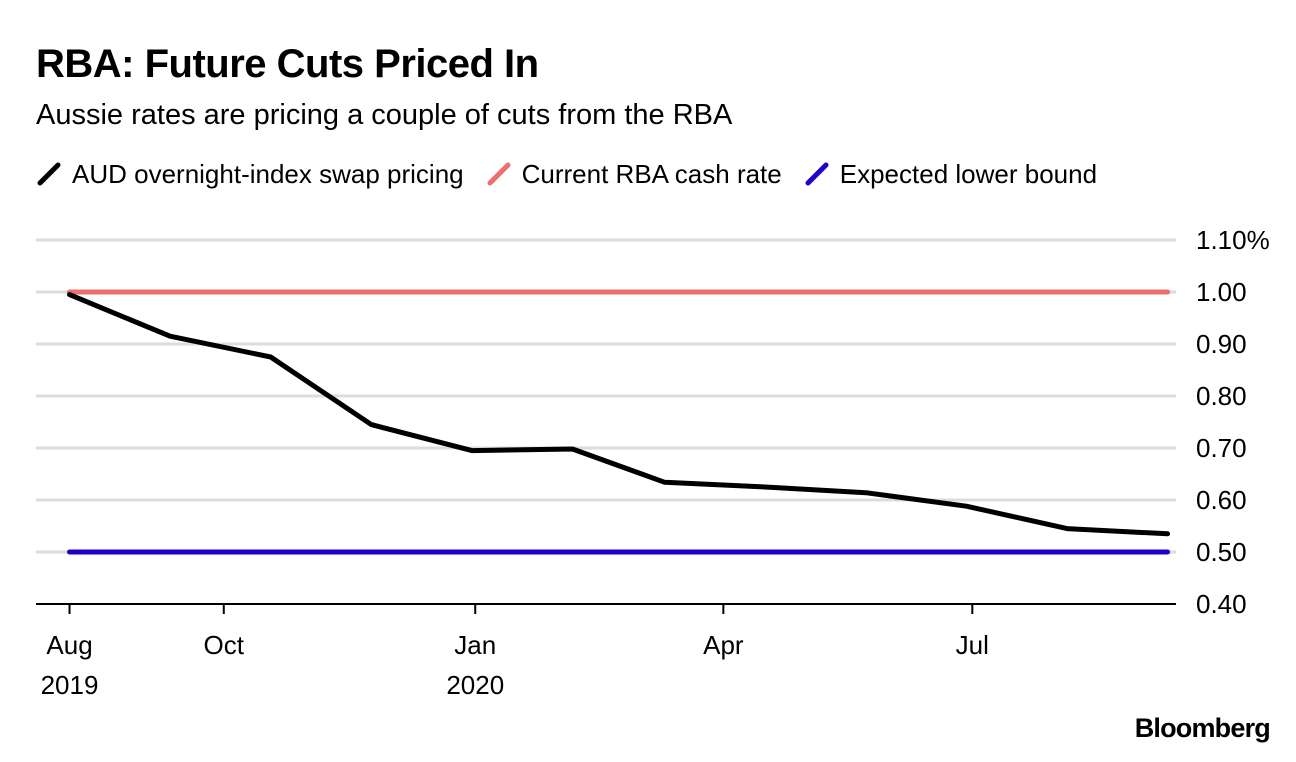  What do you see at coordinates (1221, 292) in the screenshot?
I see `y-tick-label-1: 1.00` at bounding box center [1221, 292].